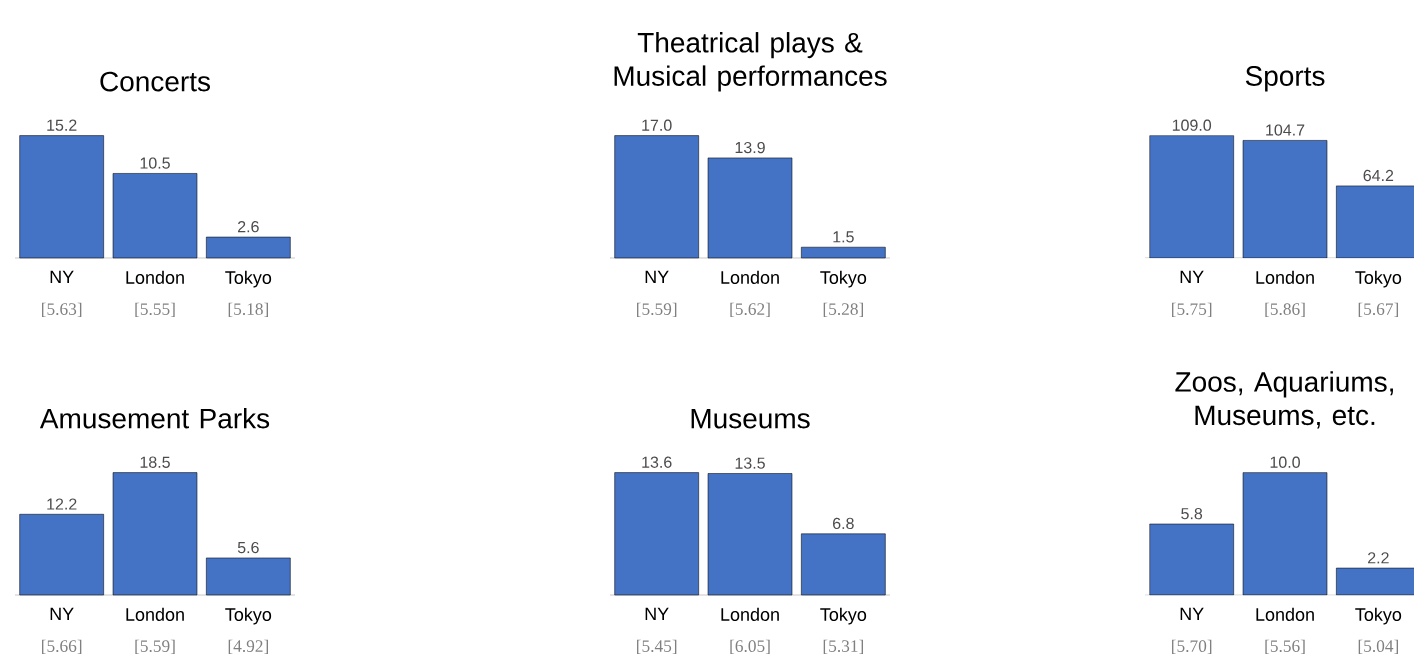  Describe the element at coordinates (657, 462) in the screenshot. I see `data-label: 13.6` at that location.